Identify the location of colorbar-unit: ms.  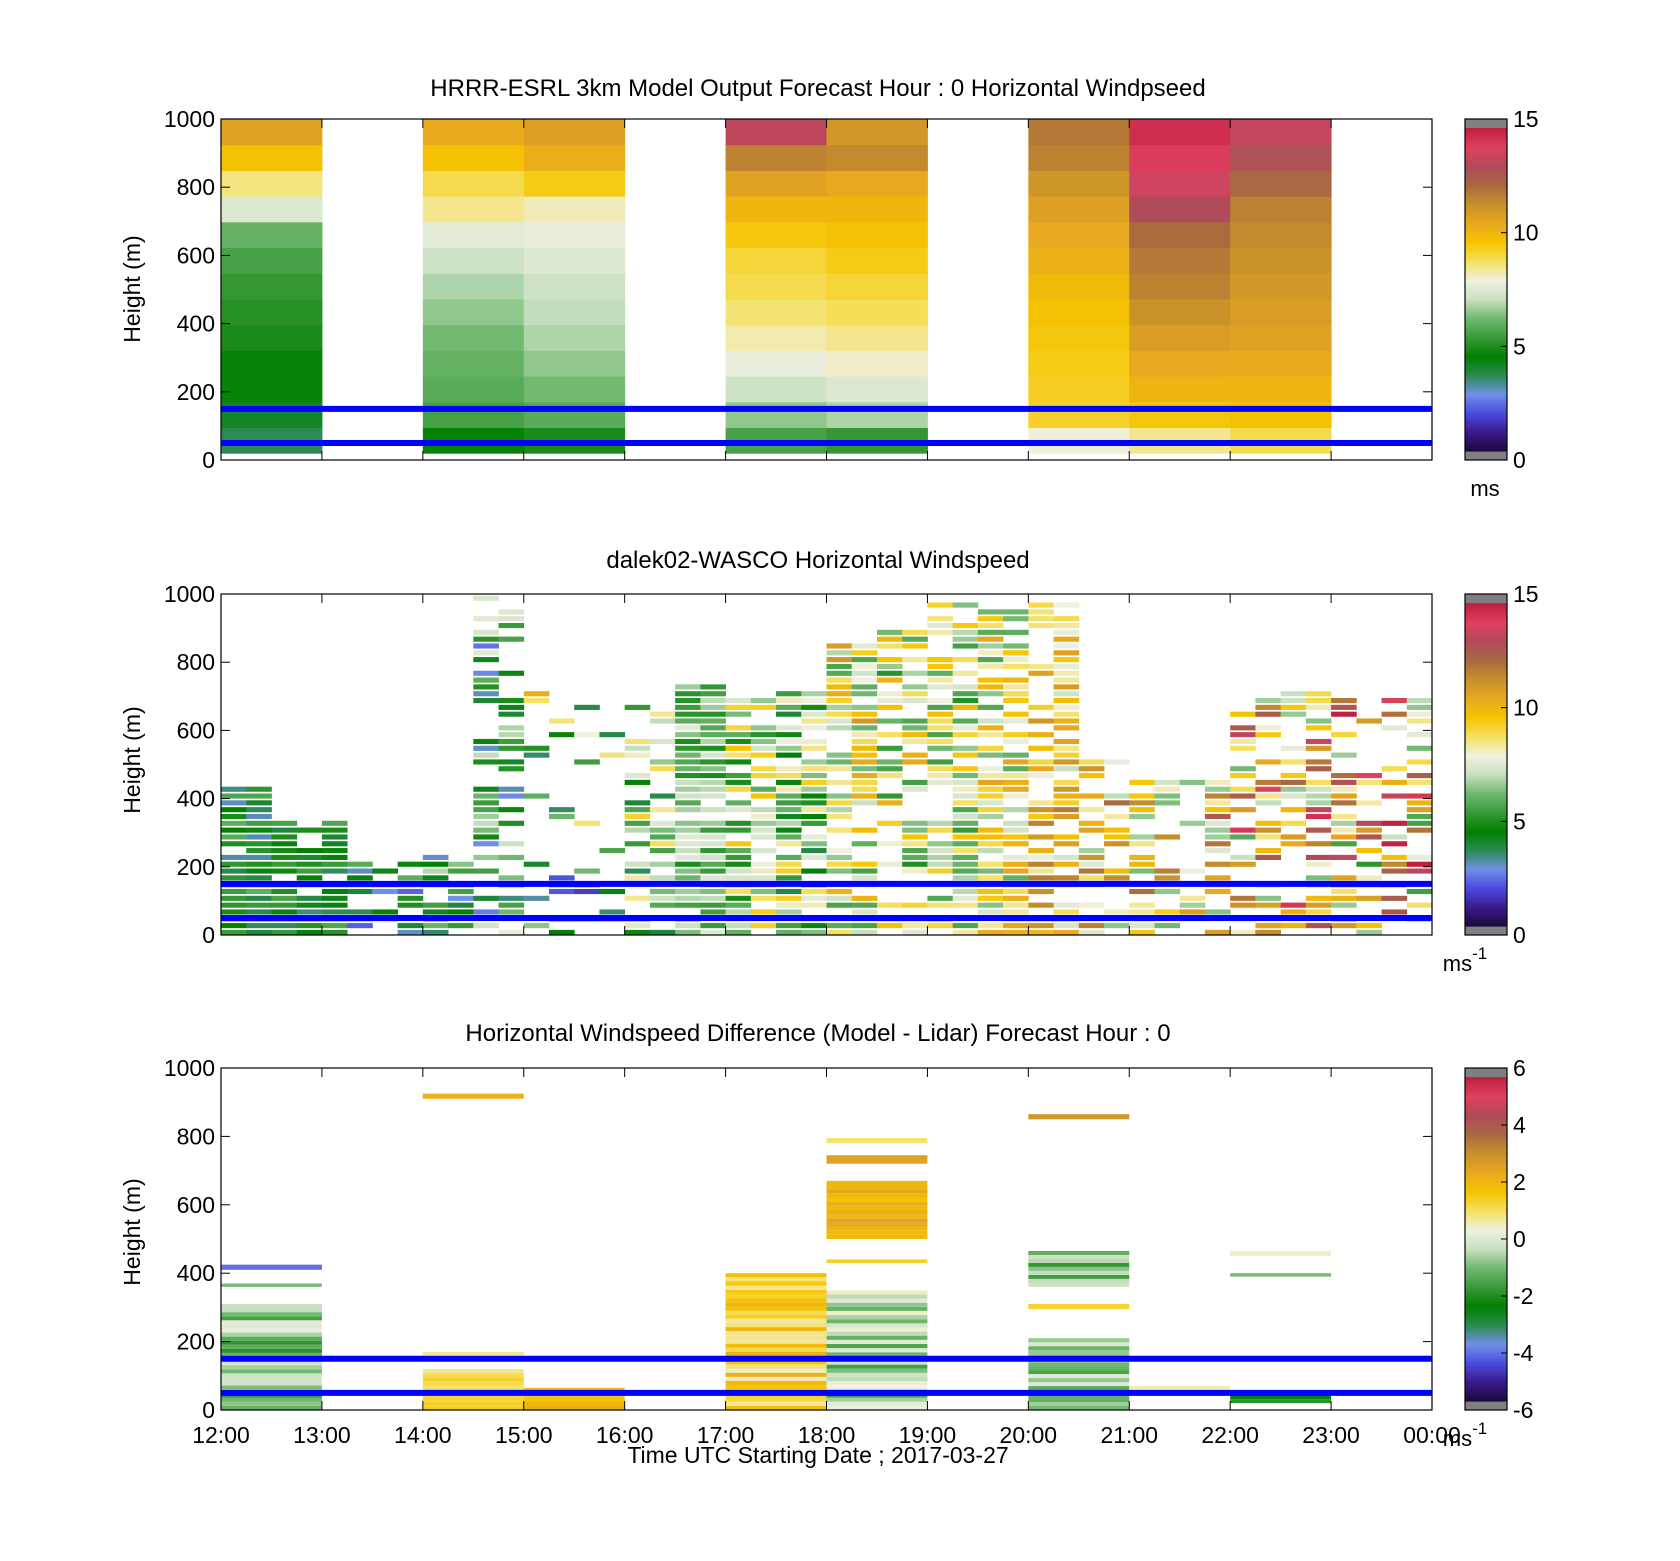
(1484, 488).